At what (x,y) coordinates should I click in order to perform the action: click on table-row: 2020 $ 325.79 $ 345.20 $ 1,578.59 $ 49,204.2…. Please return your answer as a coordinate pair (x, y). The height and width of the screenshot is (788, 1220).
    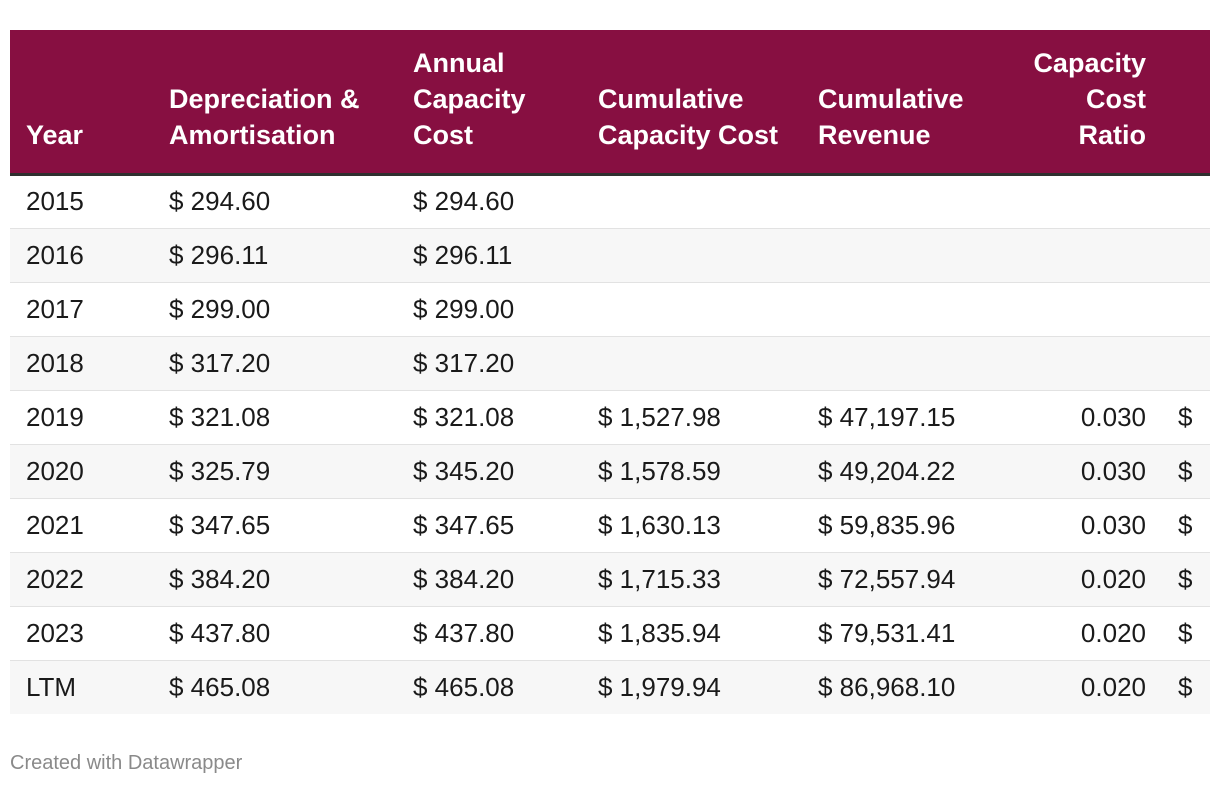
    Looking at the image, I should click on (610, 471).